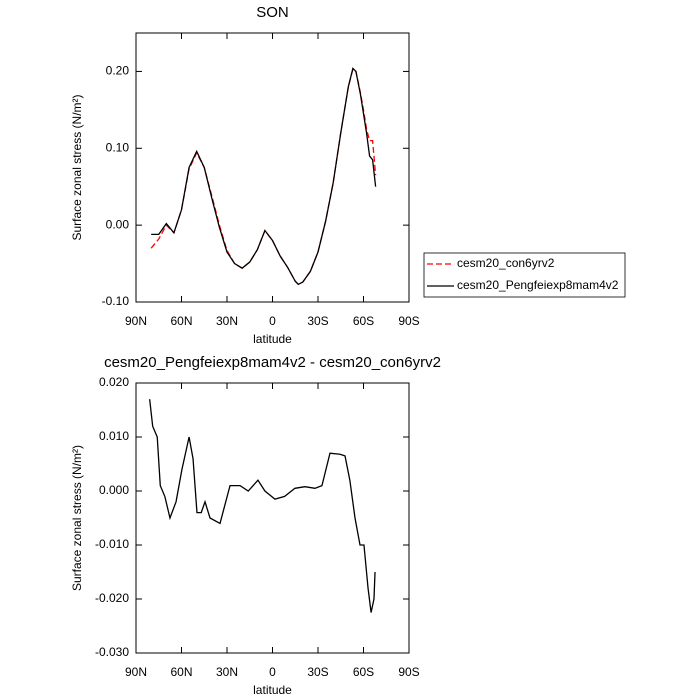  What do you see at coordinates (118, 147) in the screenshot?
I see `y-tick-label: 0.10` at bounding box center [118, 147].